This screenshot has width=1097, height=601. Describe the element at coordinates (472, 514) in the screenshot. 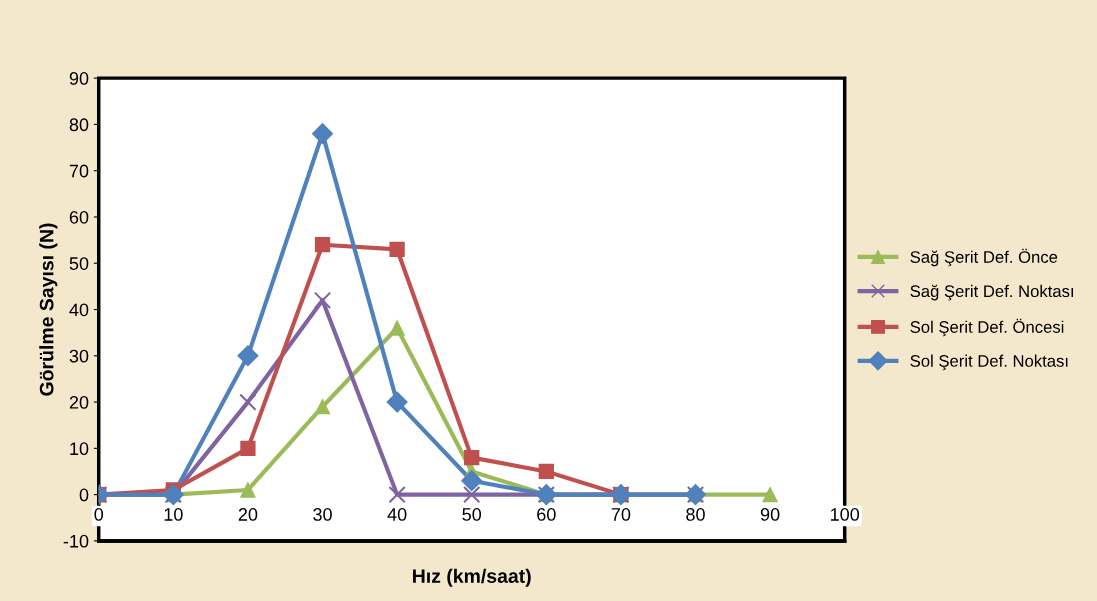

I see `x-tick-label: 50` at that location.